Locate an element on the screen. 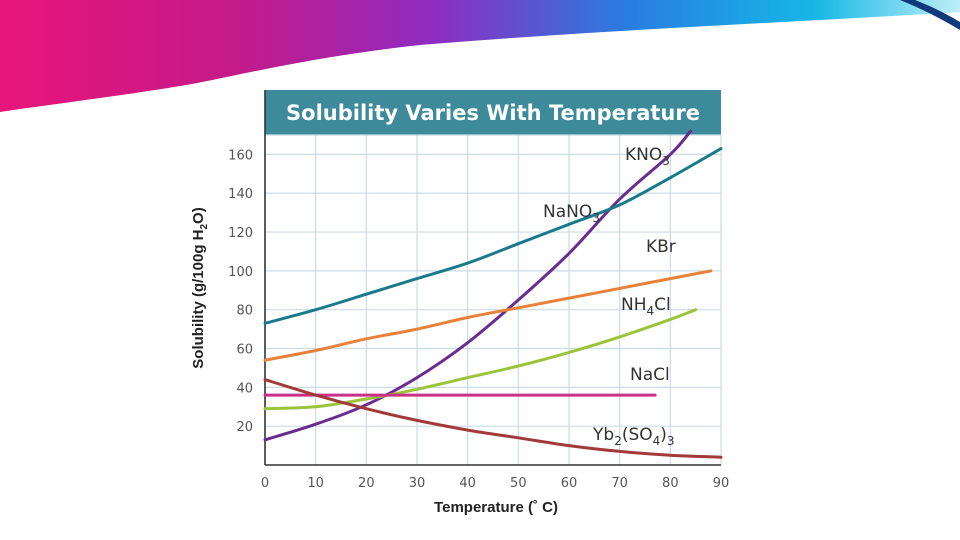 This screenshot has height=540, width=960. x-tick-label: 60 is located at coordinates (569, 483).